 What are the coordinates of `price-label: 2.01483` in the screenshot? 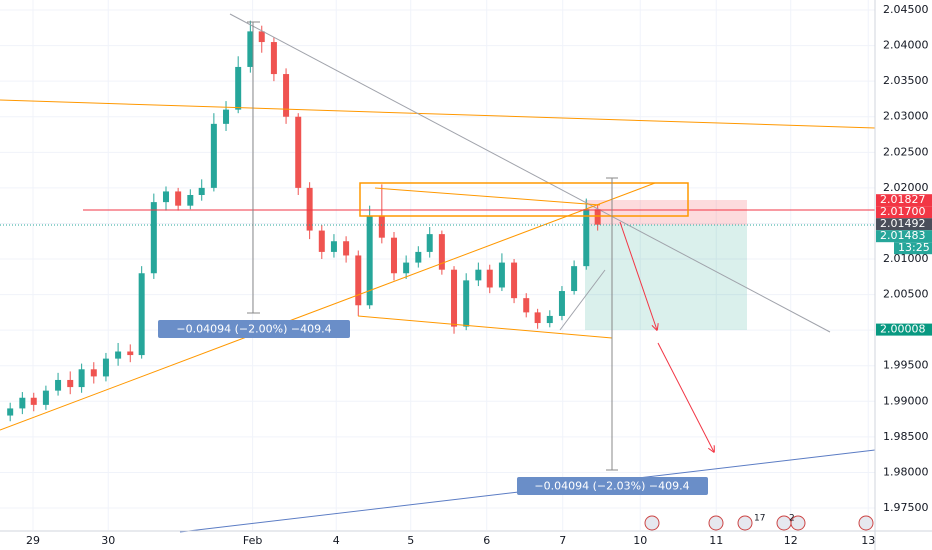 It's located at (903, 235).